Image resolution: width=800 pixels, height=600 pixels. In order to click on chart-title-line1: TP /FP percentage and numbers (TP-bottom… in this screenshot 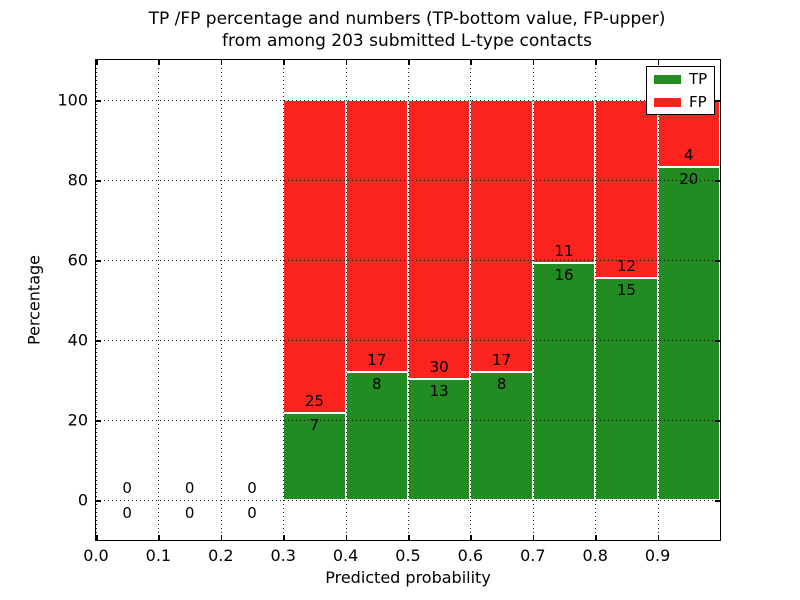, I will do `click(407, 19)`.